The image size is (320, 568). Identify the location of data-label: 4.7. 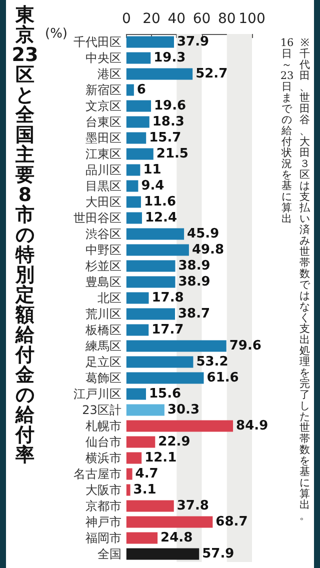
(146, 474).